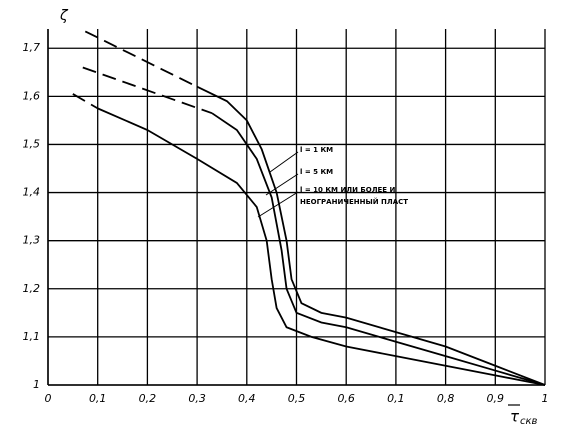 This screenshot has height=435, width=584. I want to click on y-axis-label: ζ, so click(64, 16).